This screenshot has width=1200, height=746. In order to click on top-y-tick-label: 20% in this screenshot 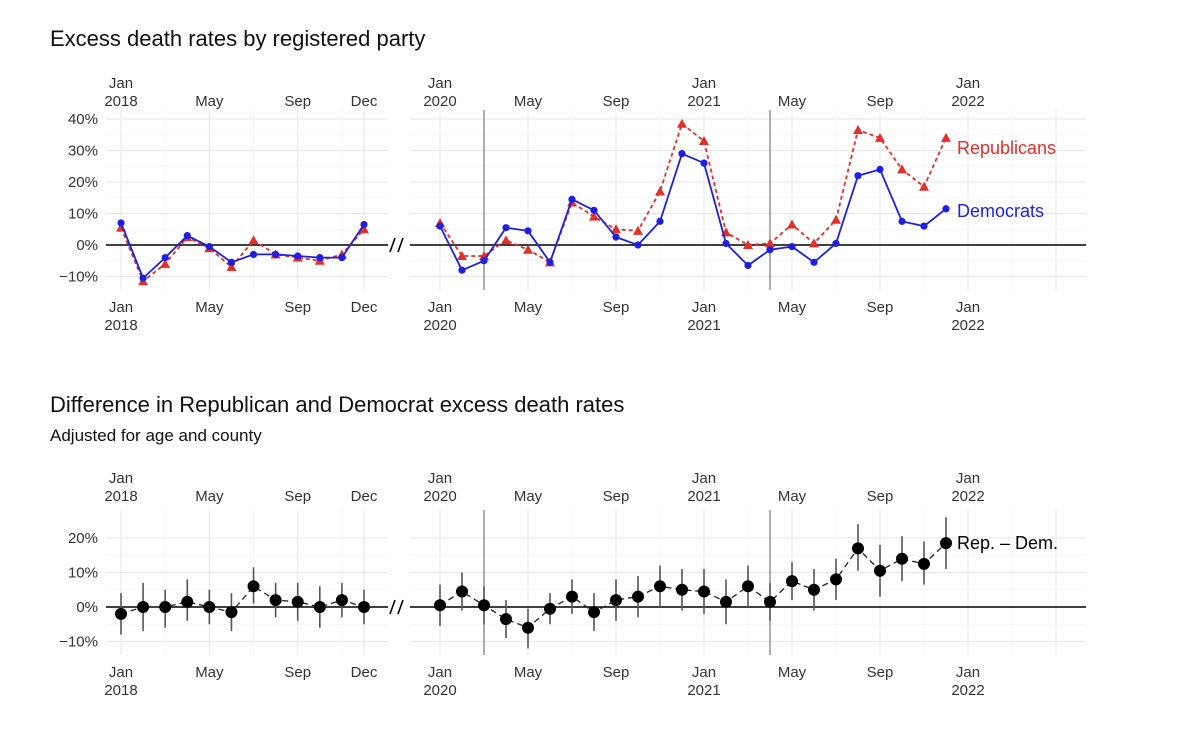, I will do `click(83, 182)`.